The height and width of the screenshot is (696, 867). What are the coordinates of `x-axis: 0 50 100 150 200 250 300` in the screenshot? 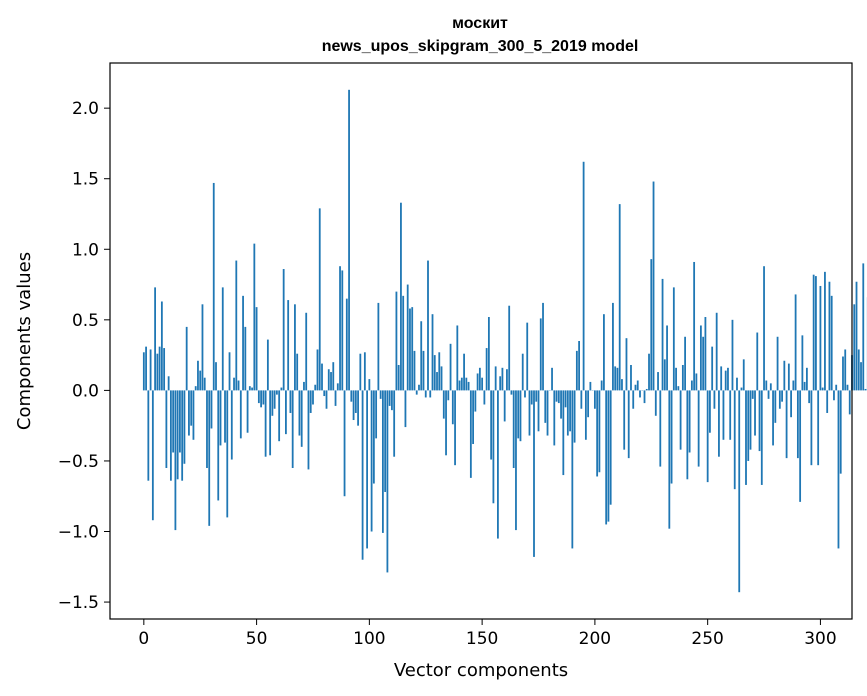 It's located at (487, 634).